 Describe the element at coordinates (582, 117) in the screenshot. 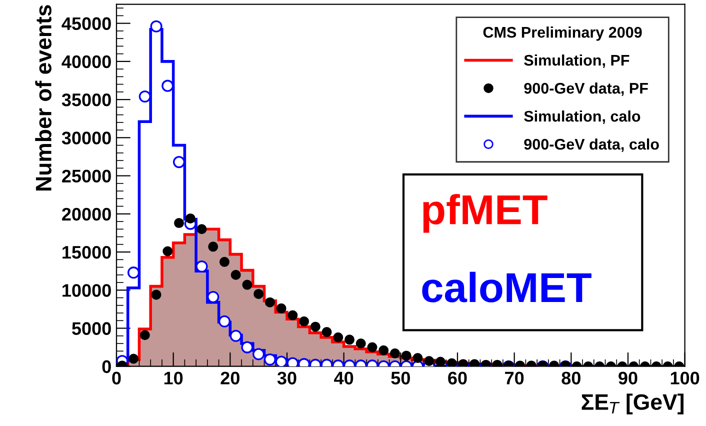

I see `legend-label: Simulation, calo` at that location.